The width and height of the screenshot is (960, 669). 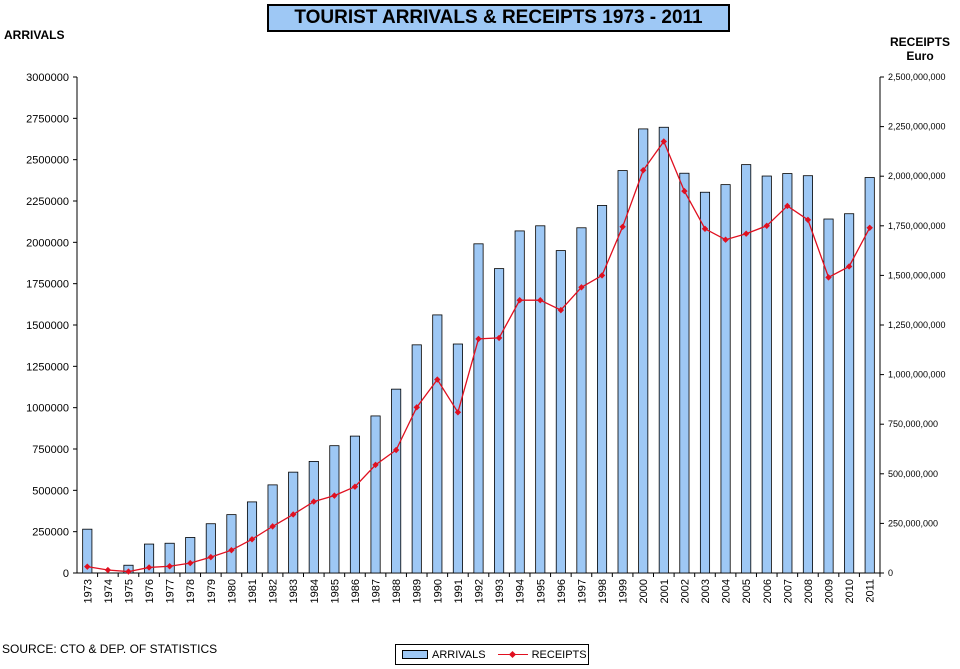 I want to click on x-tick-label: 1980, so click(x=232, y=591).